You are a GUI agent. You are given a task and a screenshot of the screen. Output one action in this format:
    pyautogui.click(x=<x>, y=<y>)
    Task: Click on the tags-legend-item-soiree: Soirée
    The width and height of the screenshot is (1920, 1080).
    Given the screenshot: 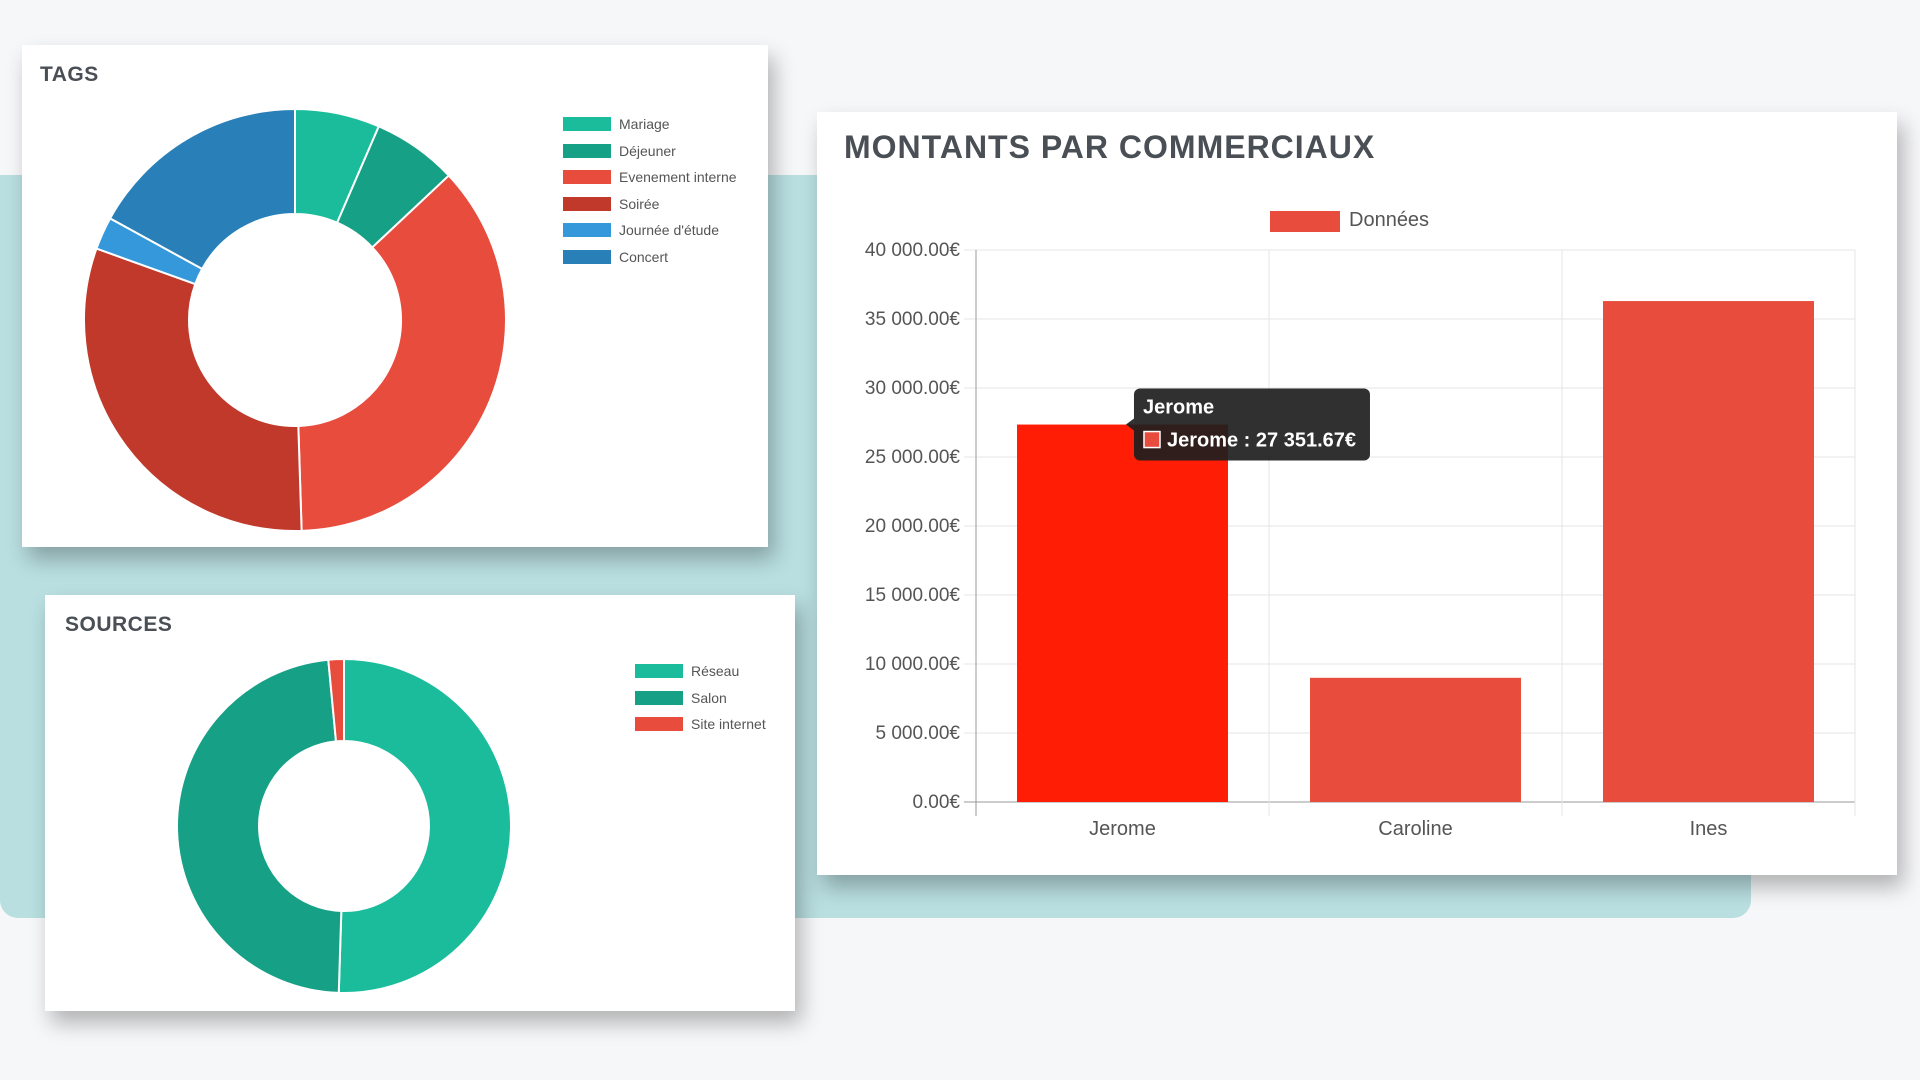 What is the action you would take?
    pyautogui.click(x=650, y=204)
    